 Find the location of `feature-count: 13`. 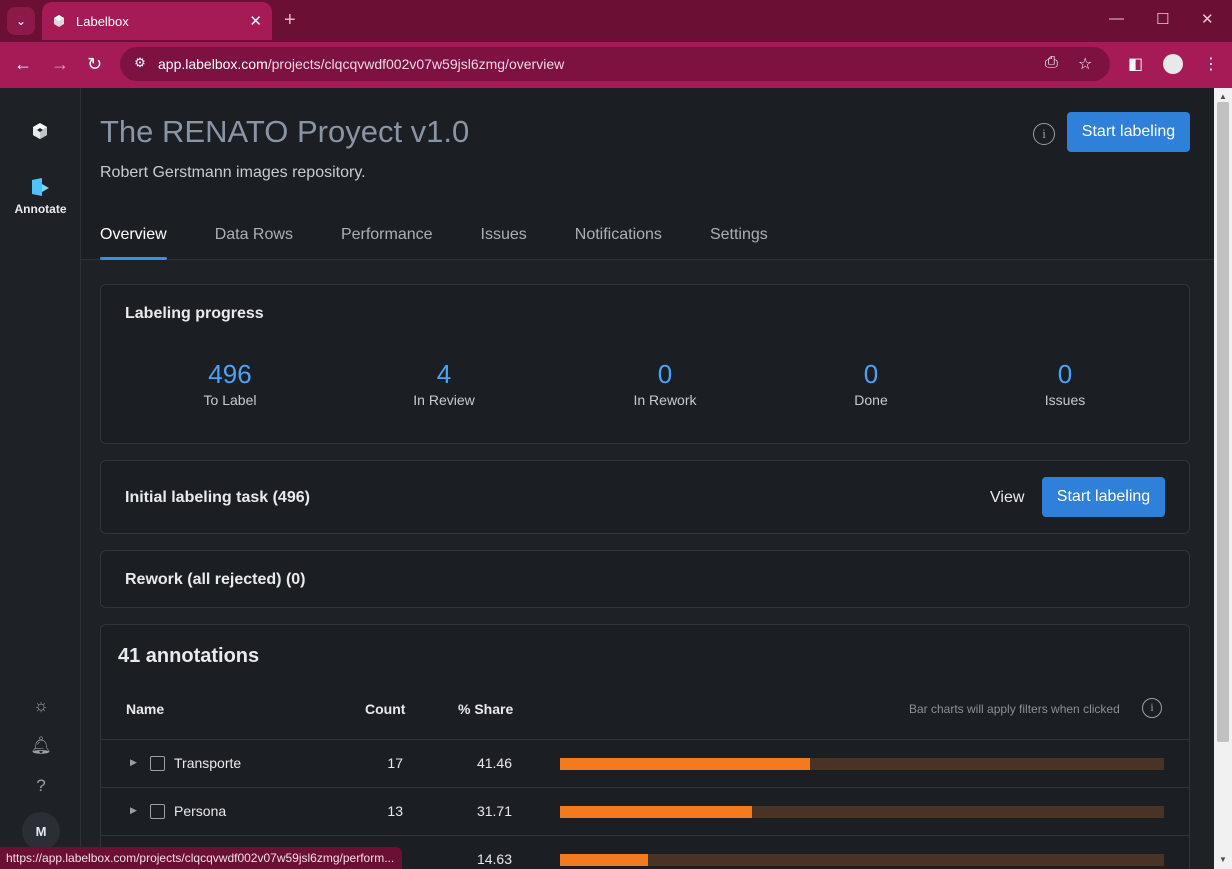

feature-count: 13 is located at coordinates (395, 811).